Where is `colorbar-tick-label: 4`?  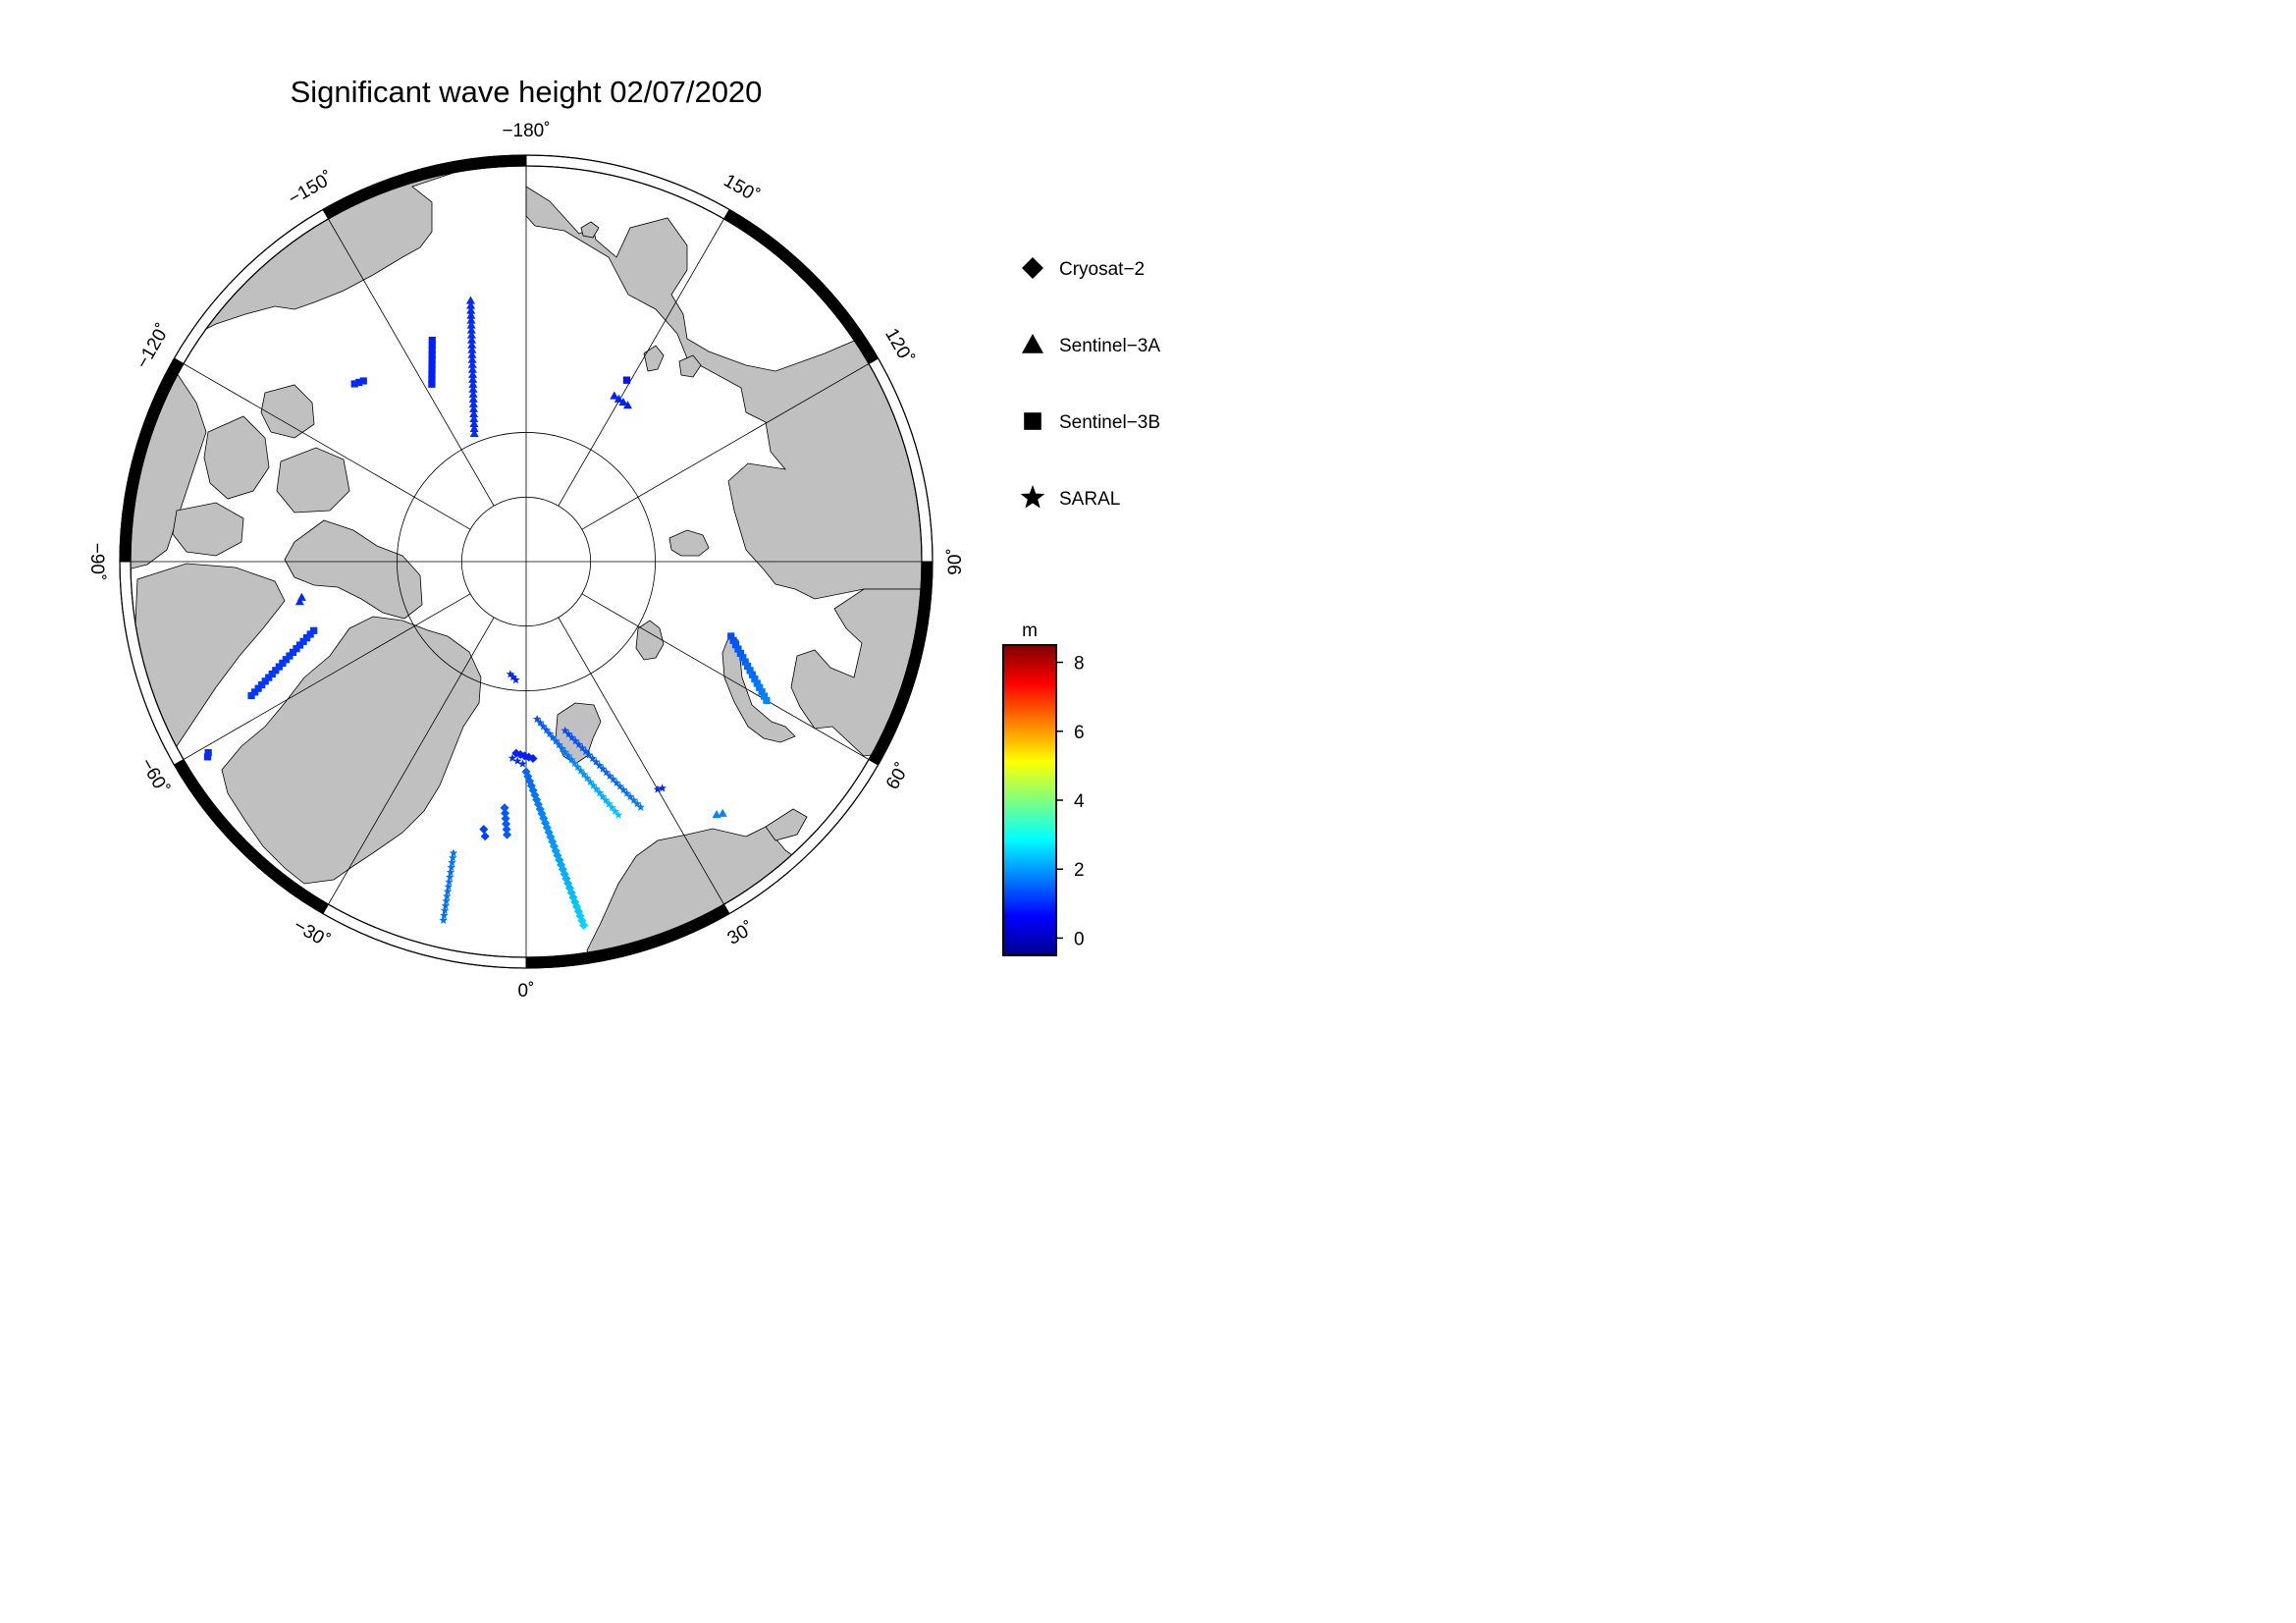 colorbar-tick-label: 4 is located at coordinates (1079, 801).